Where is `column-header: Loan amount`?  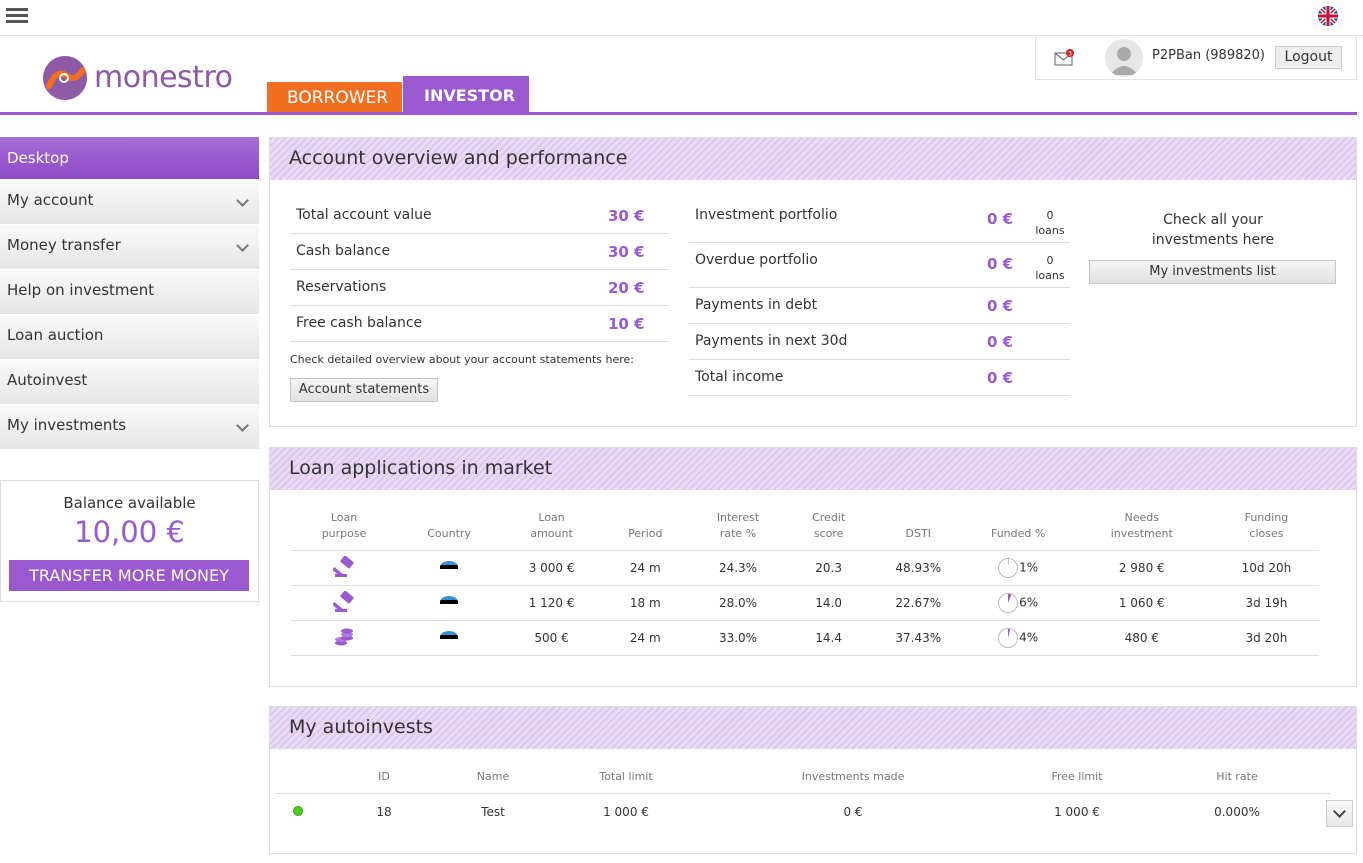
column-header: Loan amount is located at coordinates (552, 530).